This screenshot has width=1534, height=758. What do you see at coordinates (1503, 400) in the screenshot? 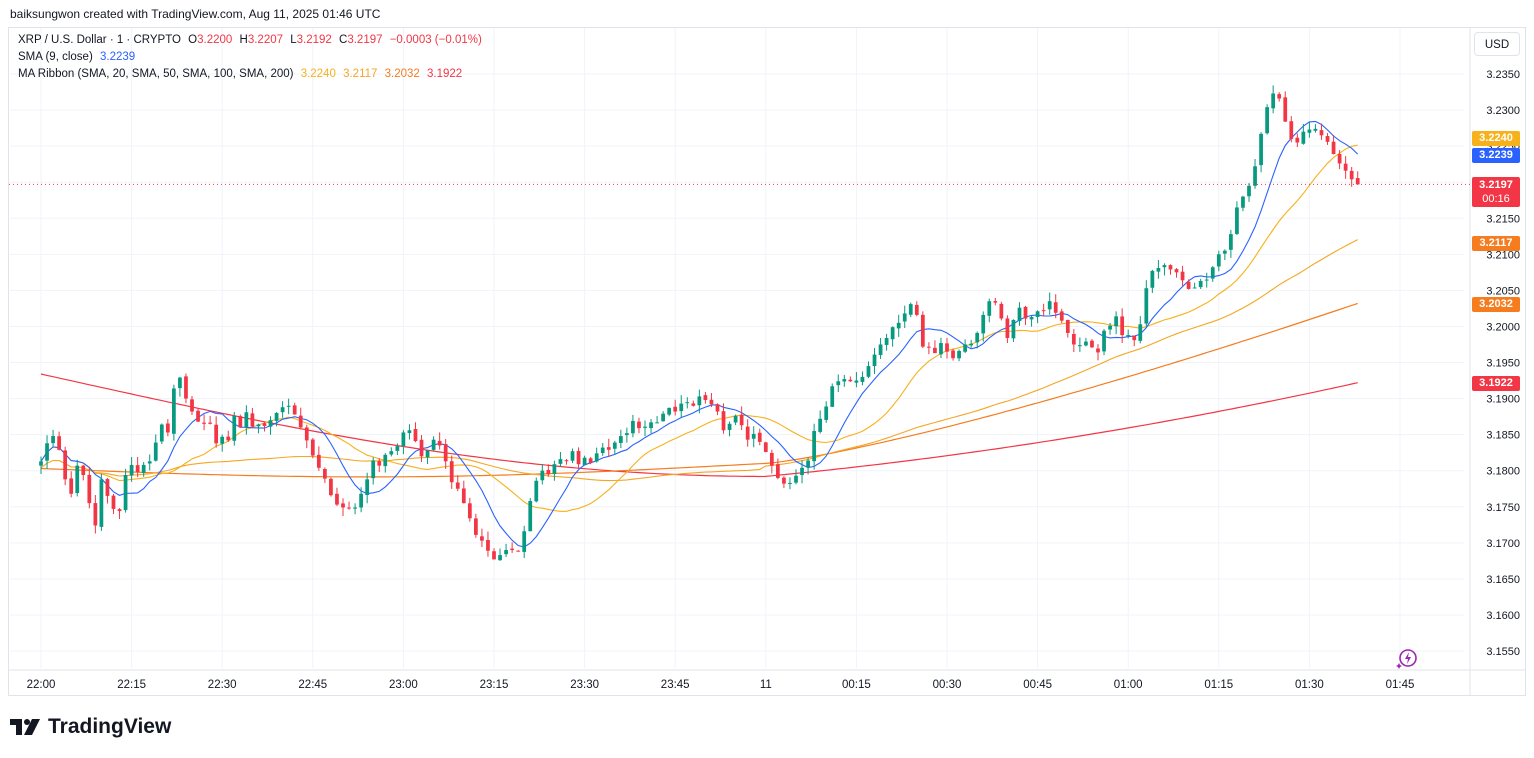
I see `y-tick-label: 3.1900` at bounding box center [1503, 400].